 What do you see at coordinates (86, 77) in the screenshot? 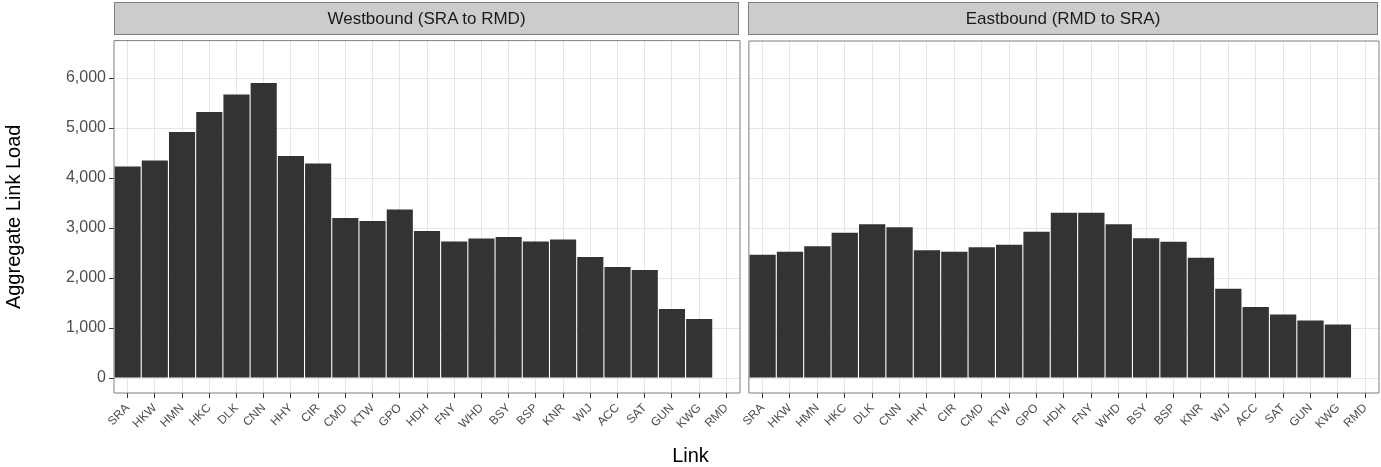
I see `y-tick-label: 6,000` at bounding box center [86, 77].